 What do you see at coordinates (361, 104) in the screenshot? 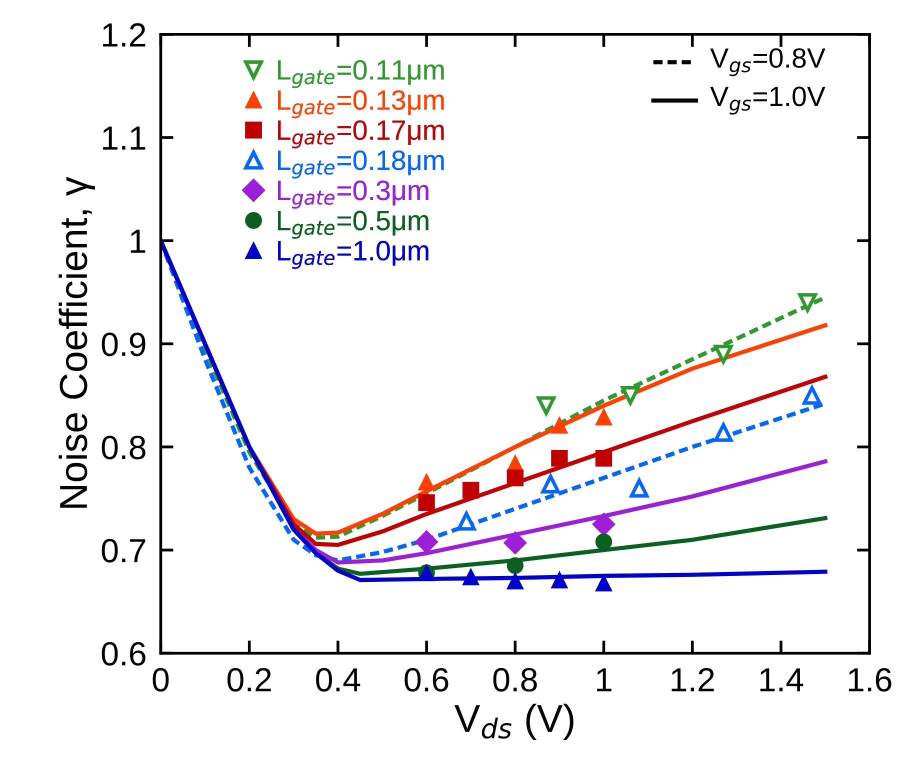
I see `legend-label: L$_{gate}$=0.13μm` at bounding box center [361, 104].